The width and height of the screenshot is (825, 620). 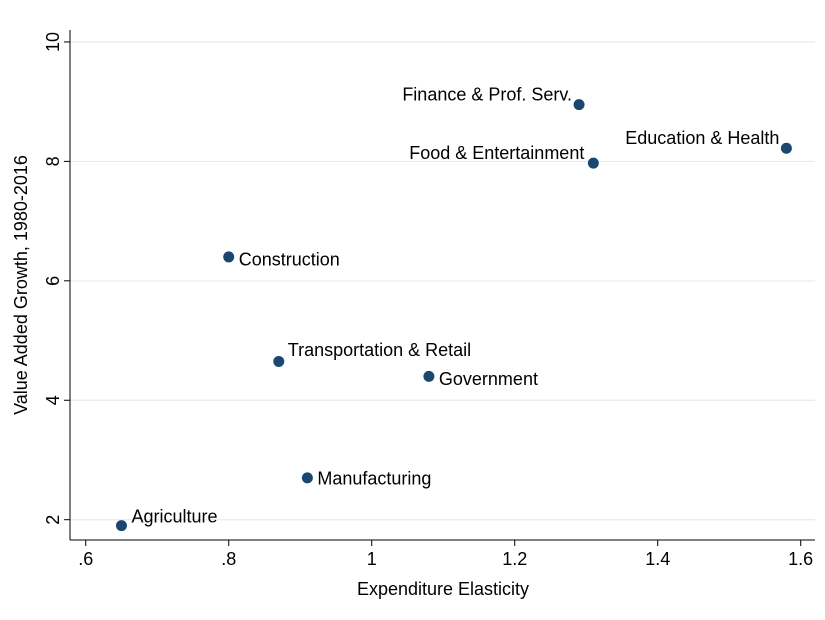 I want to click on x-tick-label: 1.2, so click(x=514, y=559).